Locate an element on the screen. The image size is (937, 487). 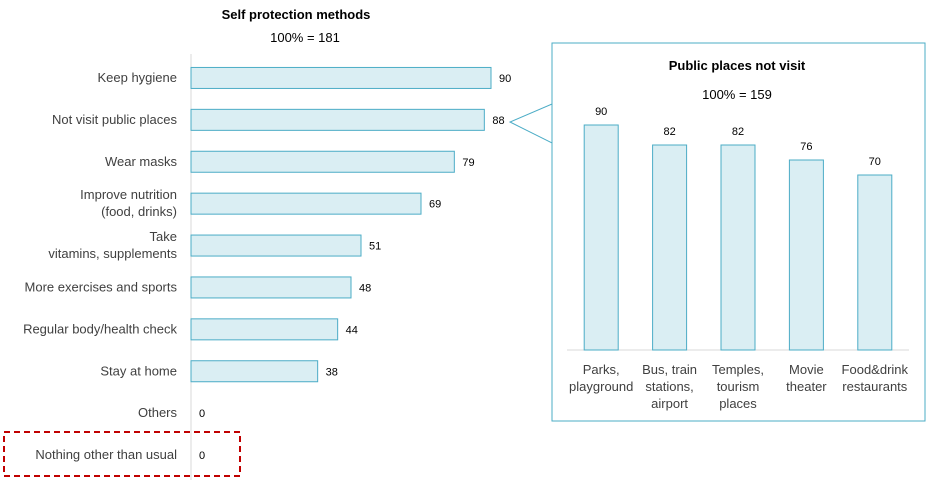
right-chart-title: Public places not visit is located at coordinates (737, 65).